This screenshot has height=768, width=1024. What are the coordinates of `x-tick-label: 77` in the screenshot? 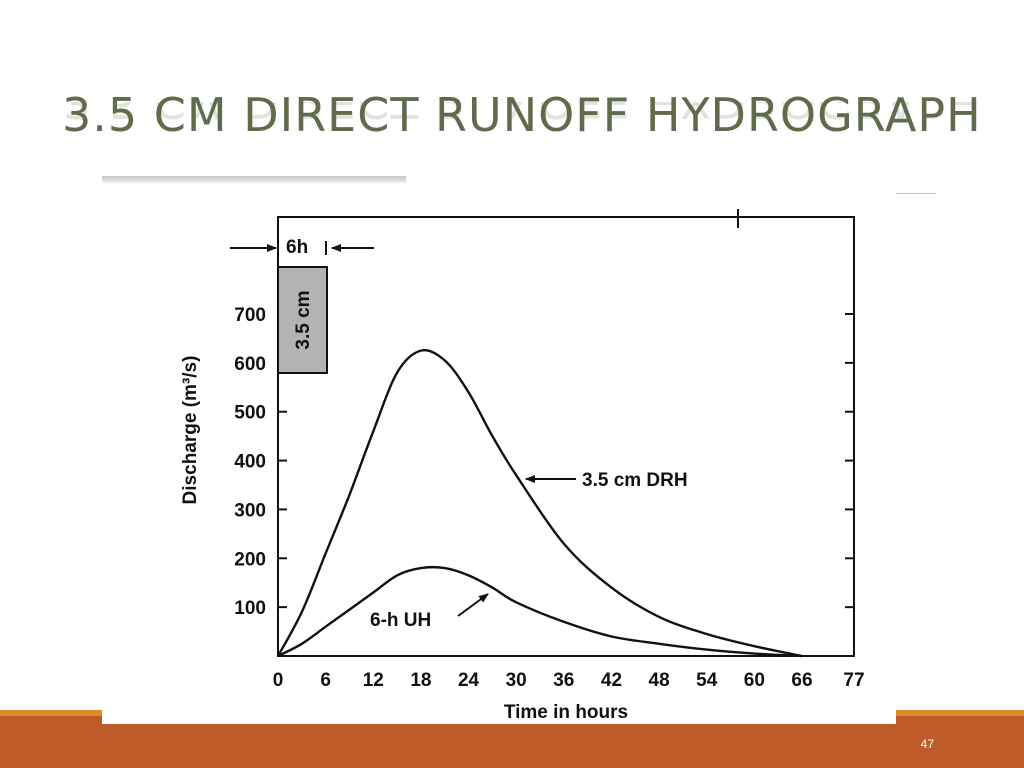 It's located at (853, 680).